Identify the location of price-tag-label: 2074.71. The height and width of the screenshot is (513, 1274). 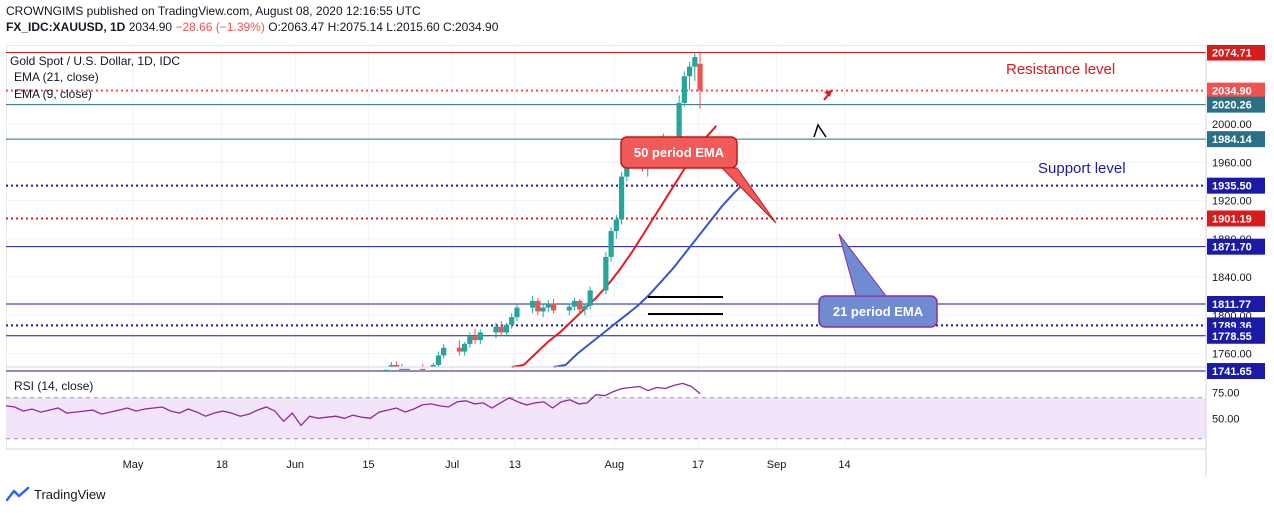
(1232, 54).